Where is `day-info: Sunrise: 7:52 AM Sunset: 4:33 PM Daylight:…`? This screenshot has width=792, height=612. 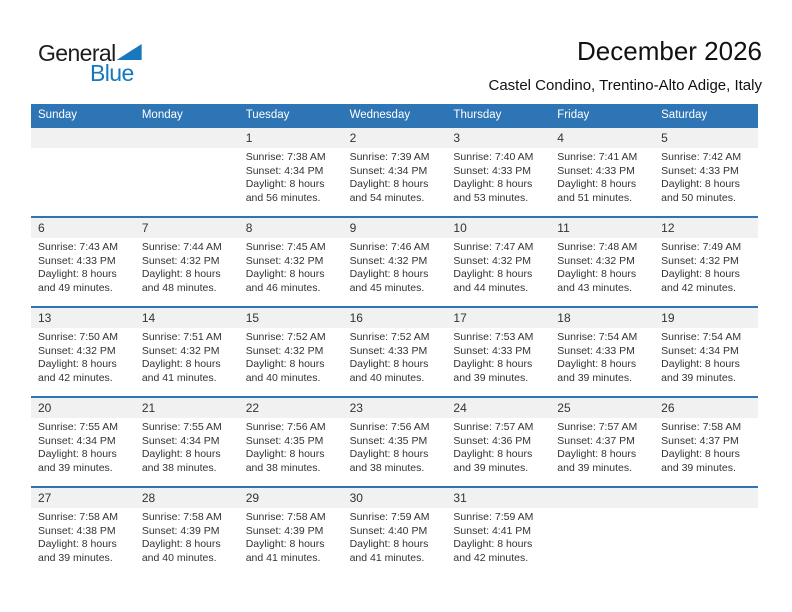 day-info: Sunrise: 7:52 AM Sunset: 4:33 PM Daylight:… is located at coordinates (395, 356).